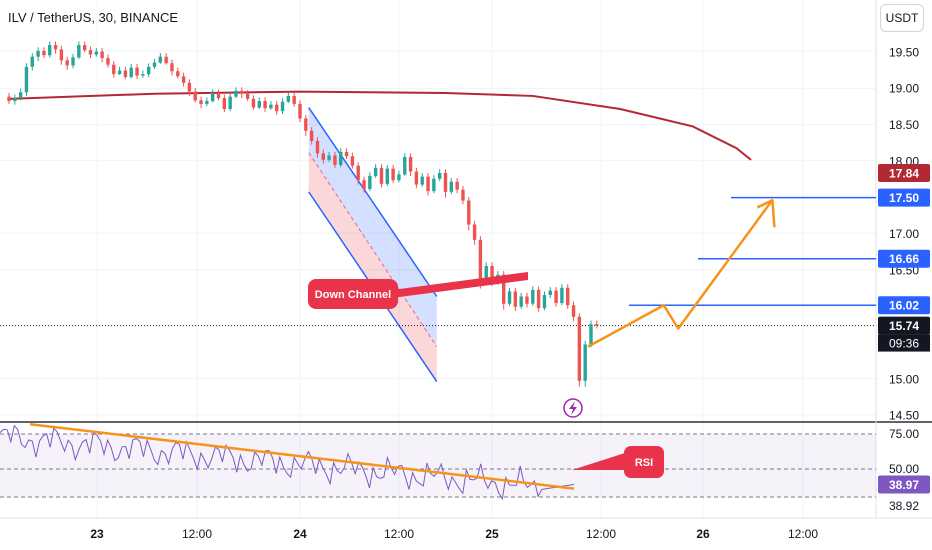  What do you see at coordinates (703, 534) in the screenshot?
I see `time-axis-tick: 26` at bounding box center [703, 534].